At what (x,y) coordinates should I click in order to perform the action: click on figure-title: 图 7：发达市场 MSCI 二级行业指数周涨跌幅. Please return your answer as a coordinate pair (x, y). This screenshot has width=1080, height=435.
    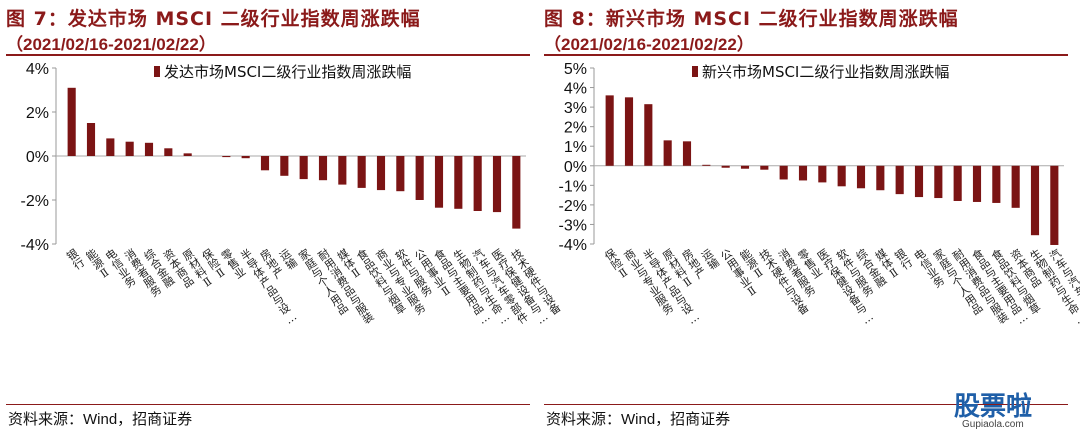
    Looking at the image, I should click on (213, 19).